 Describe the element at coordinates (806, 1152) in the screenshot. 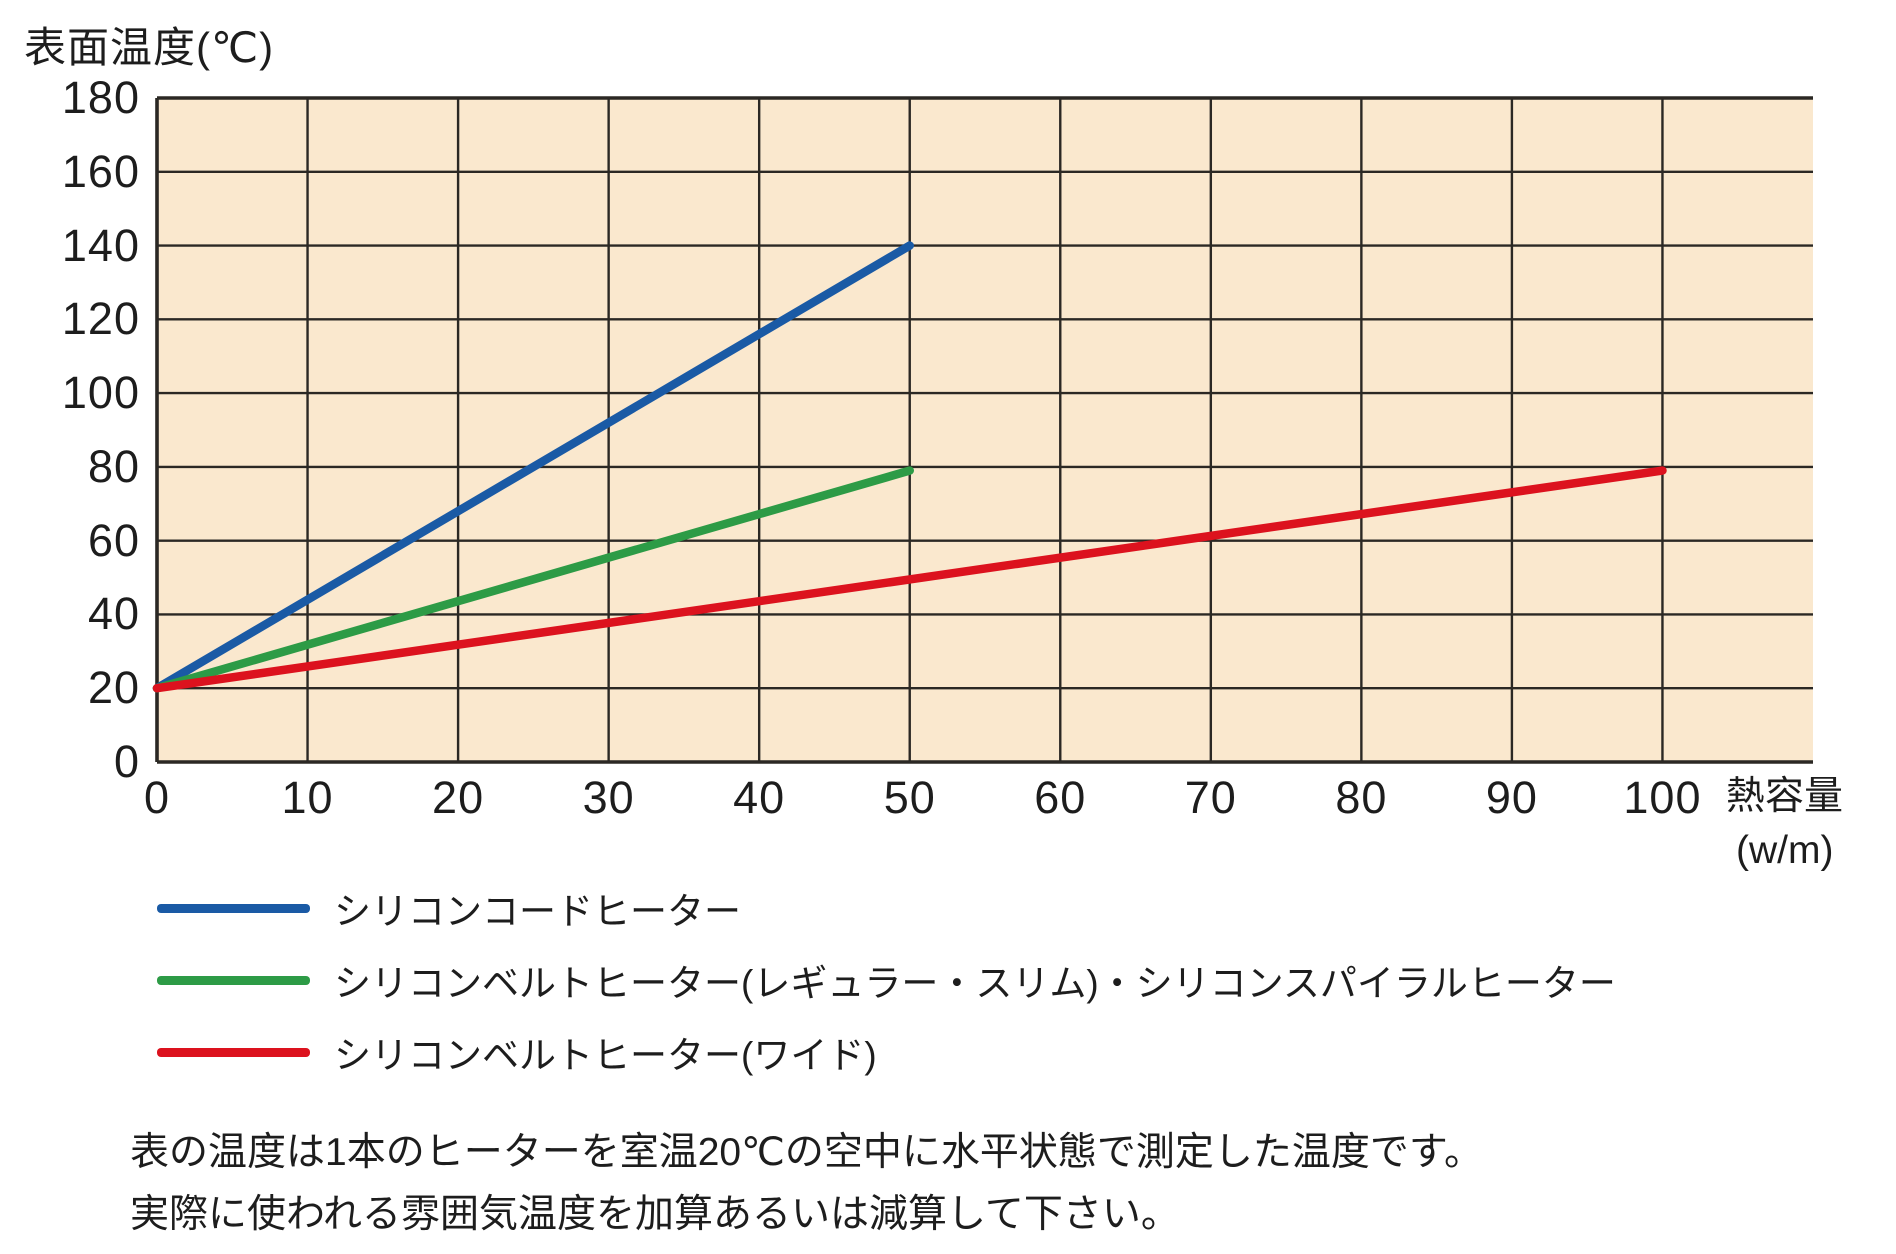

I see `footnote-line-1: 表の温度は1本のヒーターを室温20℃の空中に水平状態で測定した温度です。` at that location.